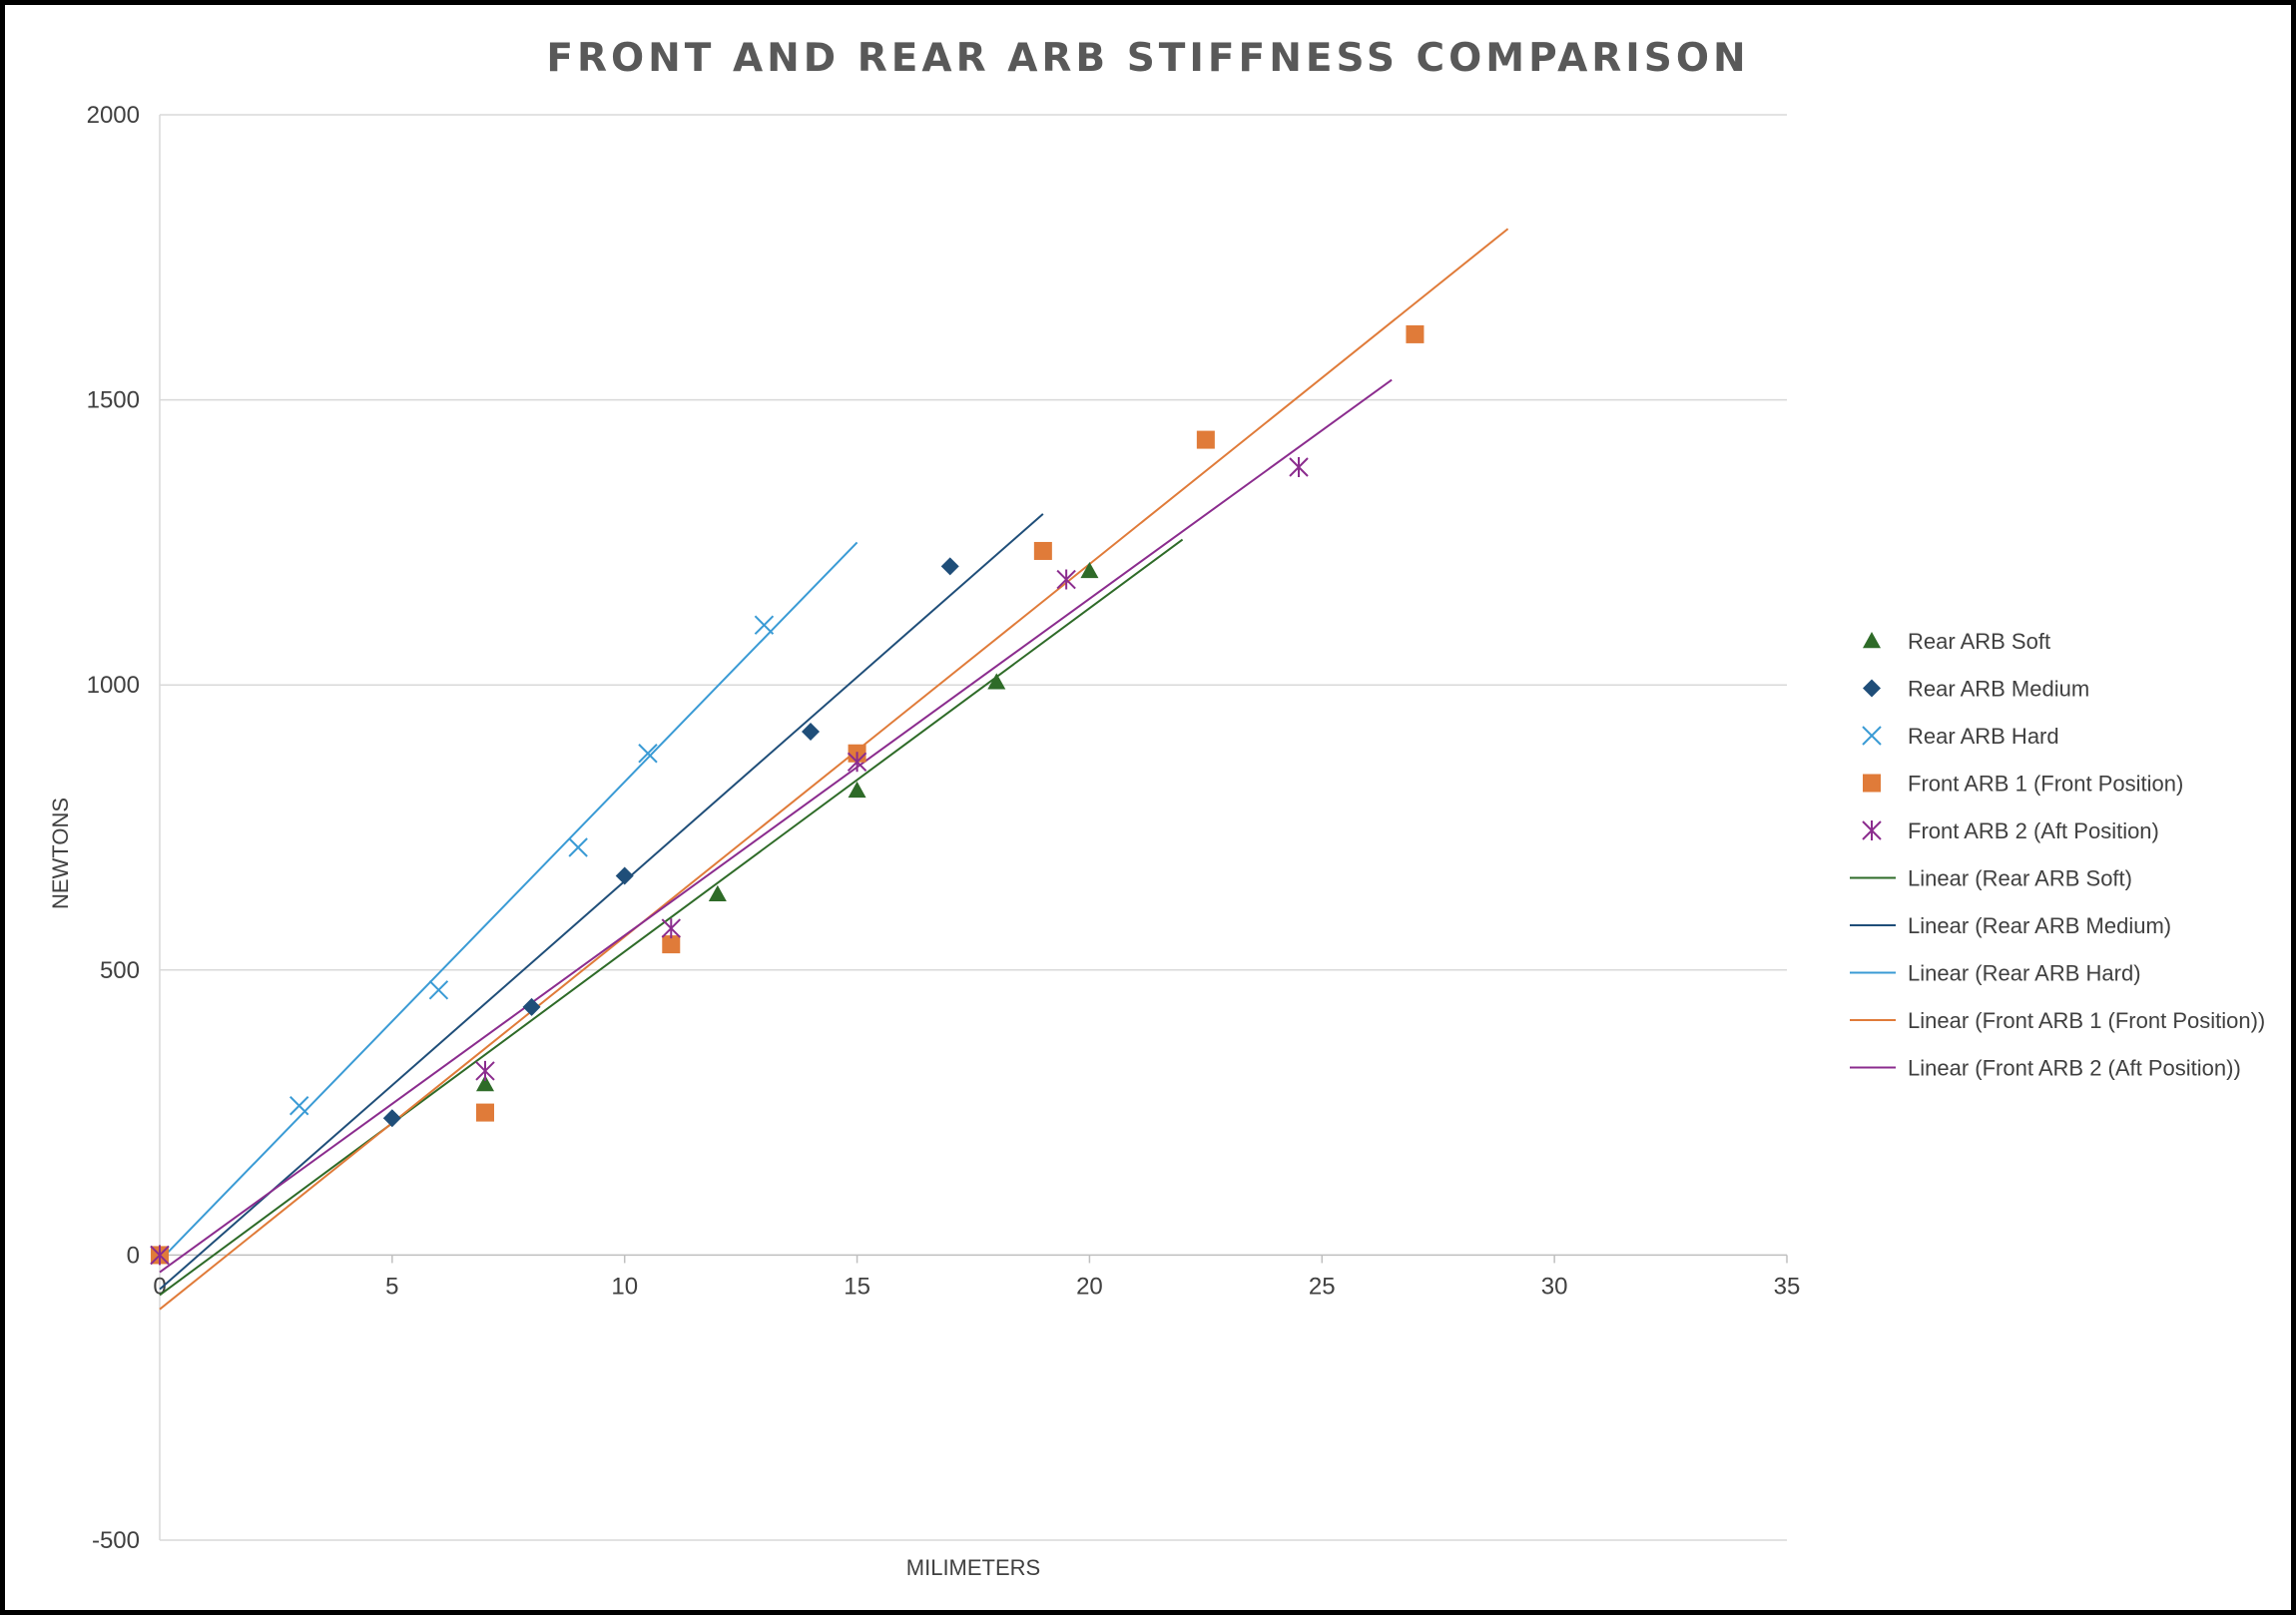 The height and width of the screenshot is (1615, 2296). Describe the element at coordinates (1323, 1286) in the screenshot. I see `x-tick-label: 25` at that location.